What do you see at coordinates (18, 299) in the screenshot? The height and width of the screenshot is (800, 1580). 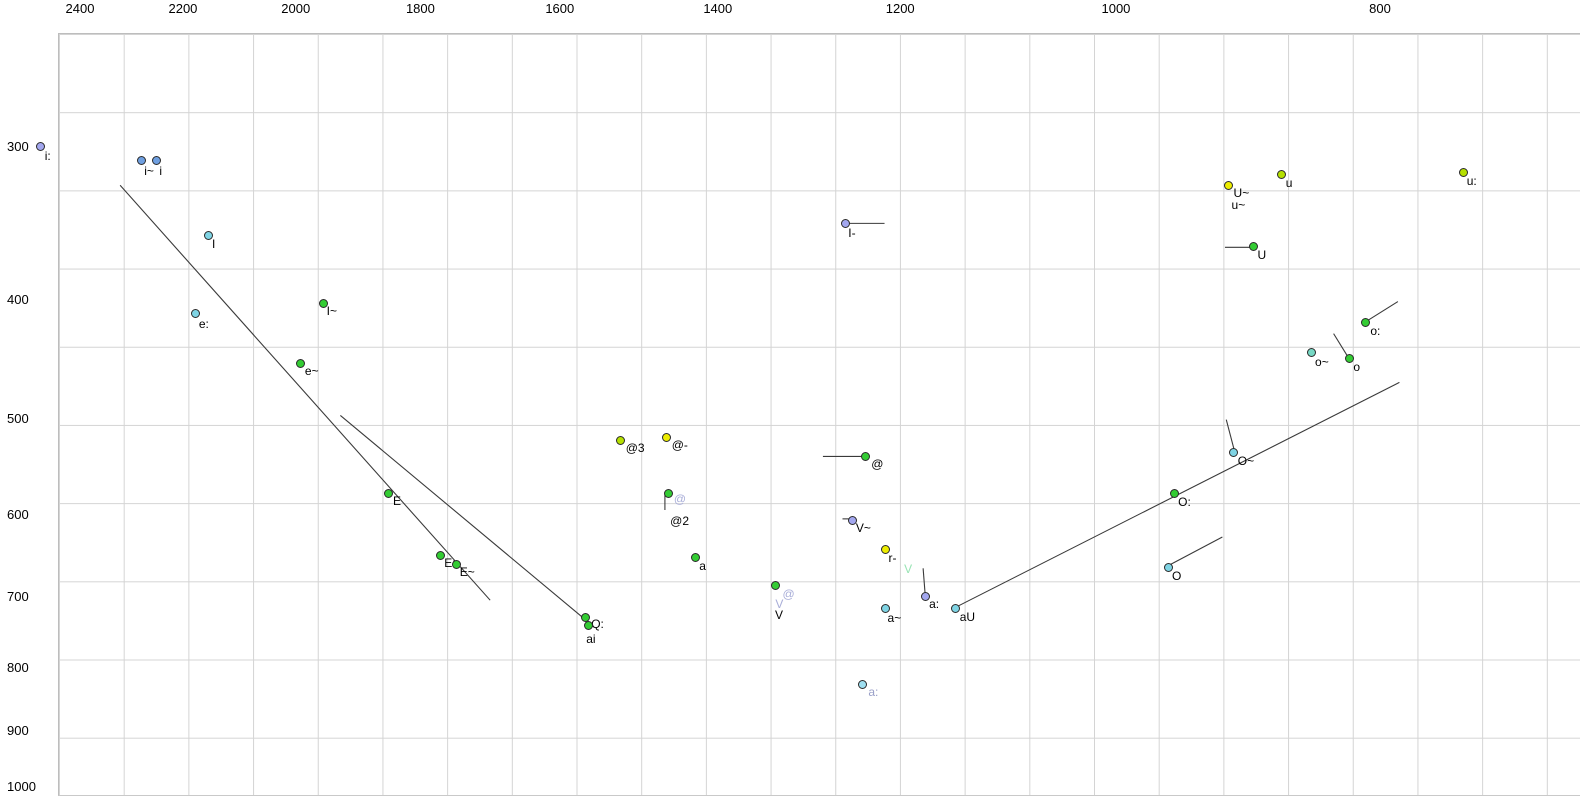 I see `y-tick-label: 400` at bounding box center [18, 299].